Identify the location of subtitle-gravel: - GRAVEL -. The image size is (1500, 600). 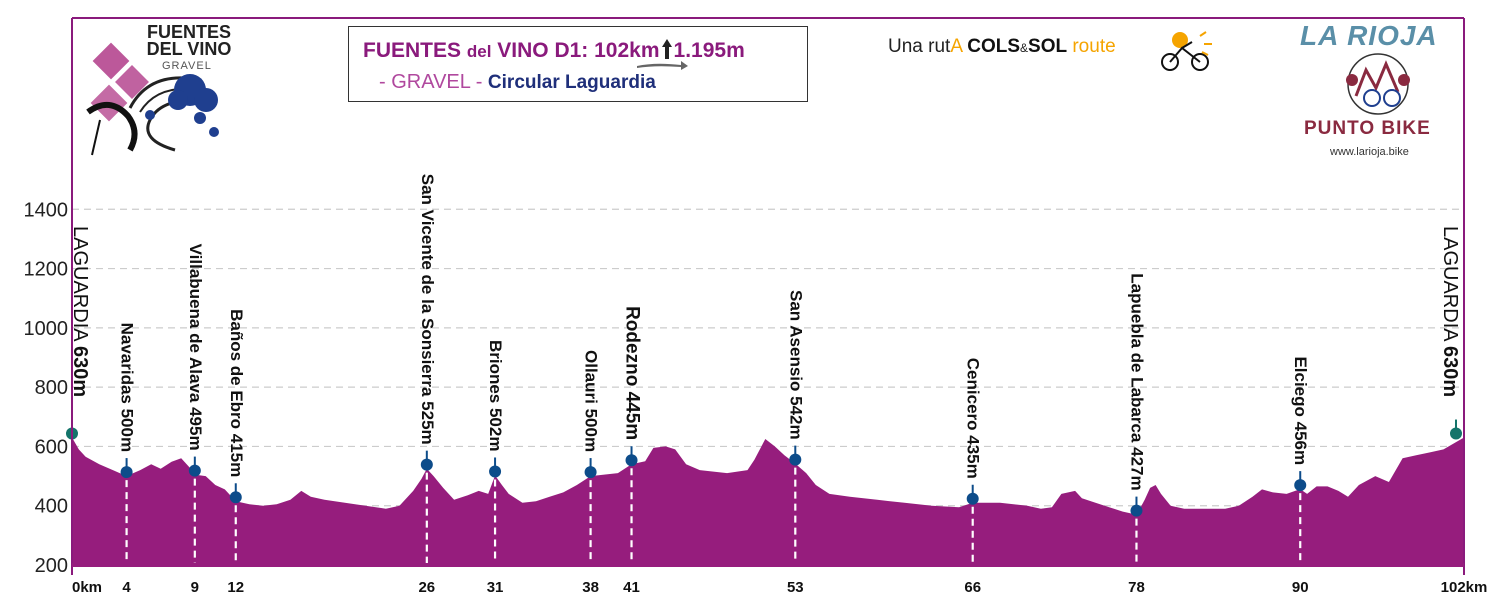
(431, 82).